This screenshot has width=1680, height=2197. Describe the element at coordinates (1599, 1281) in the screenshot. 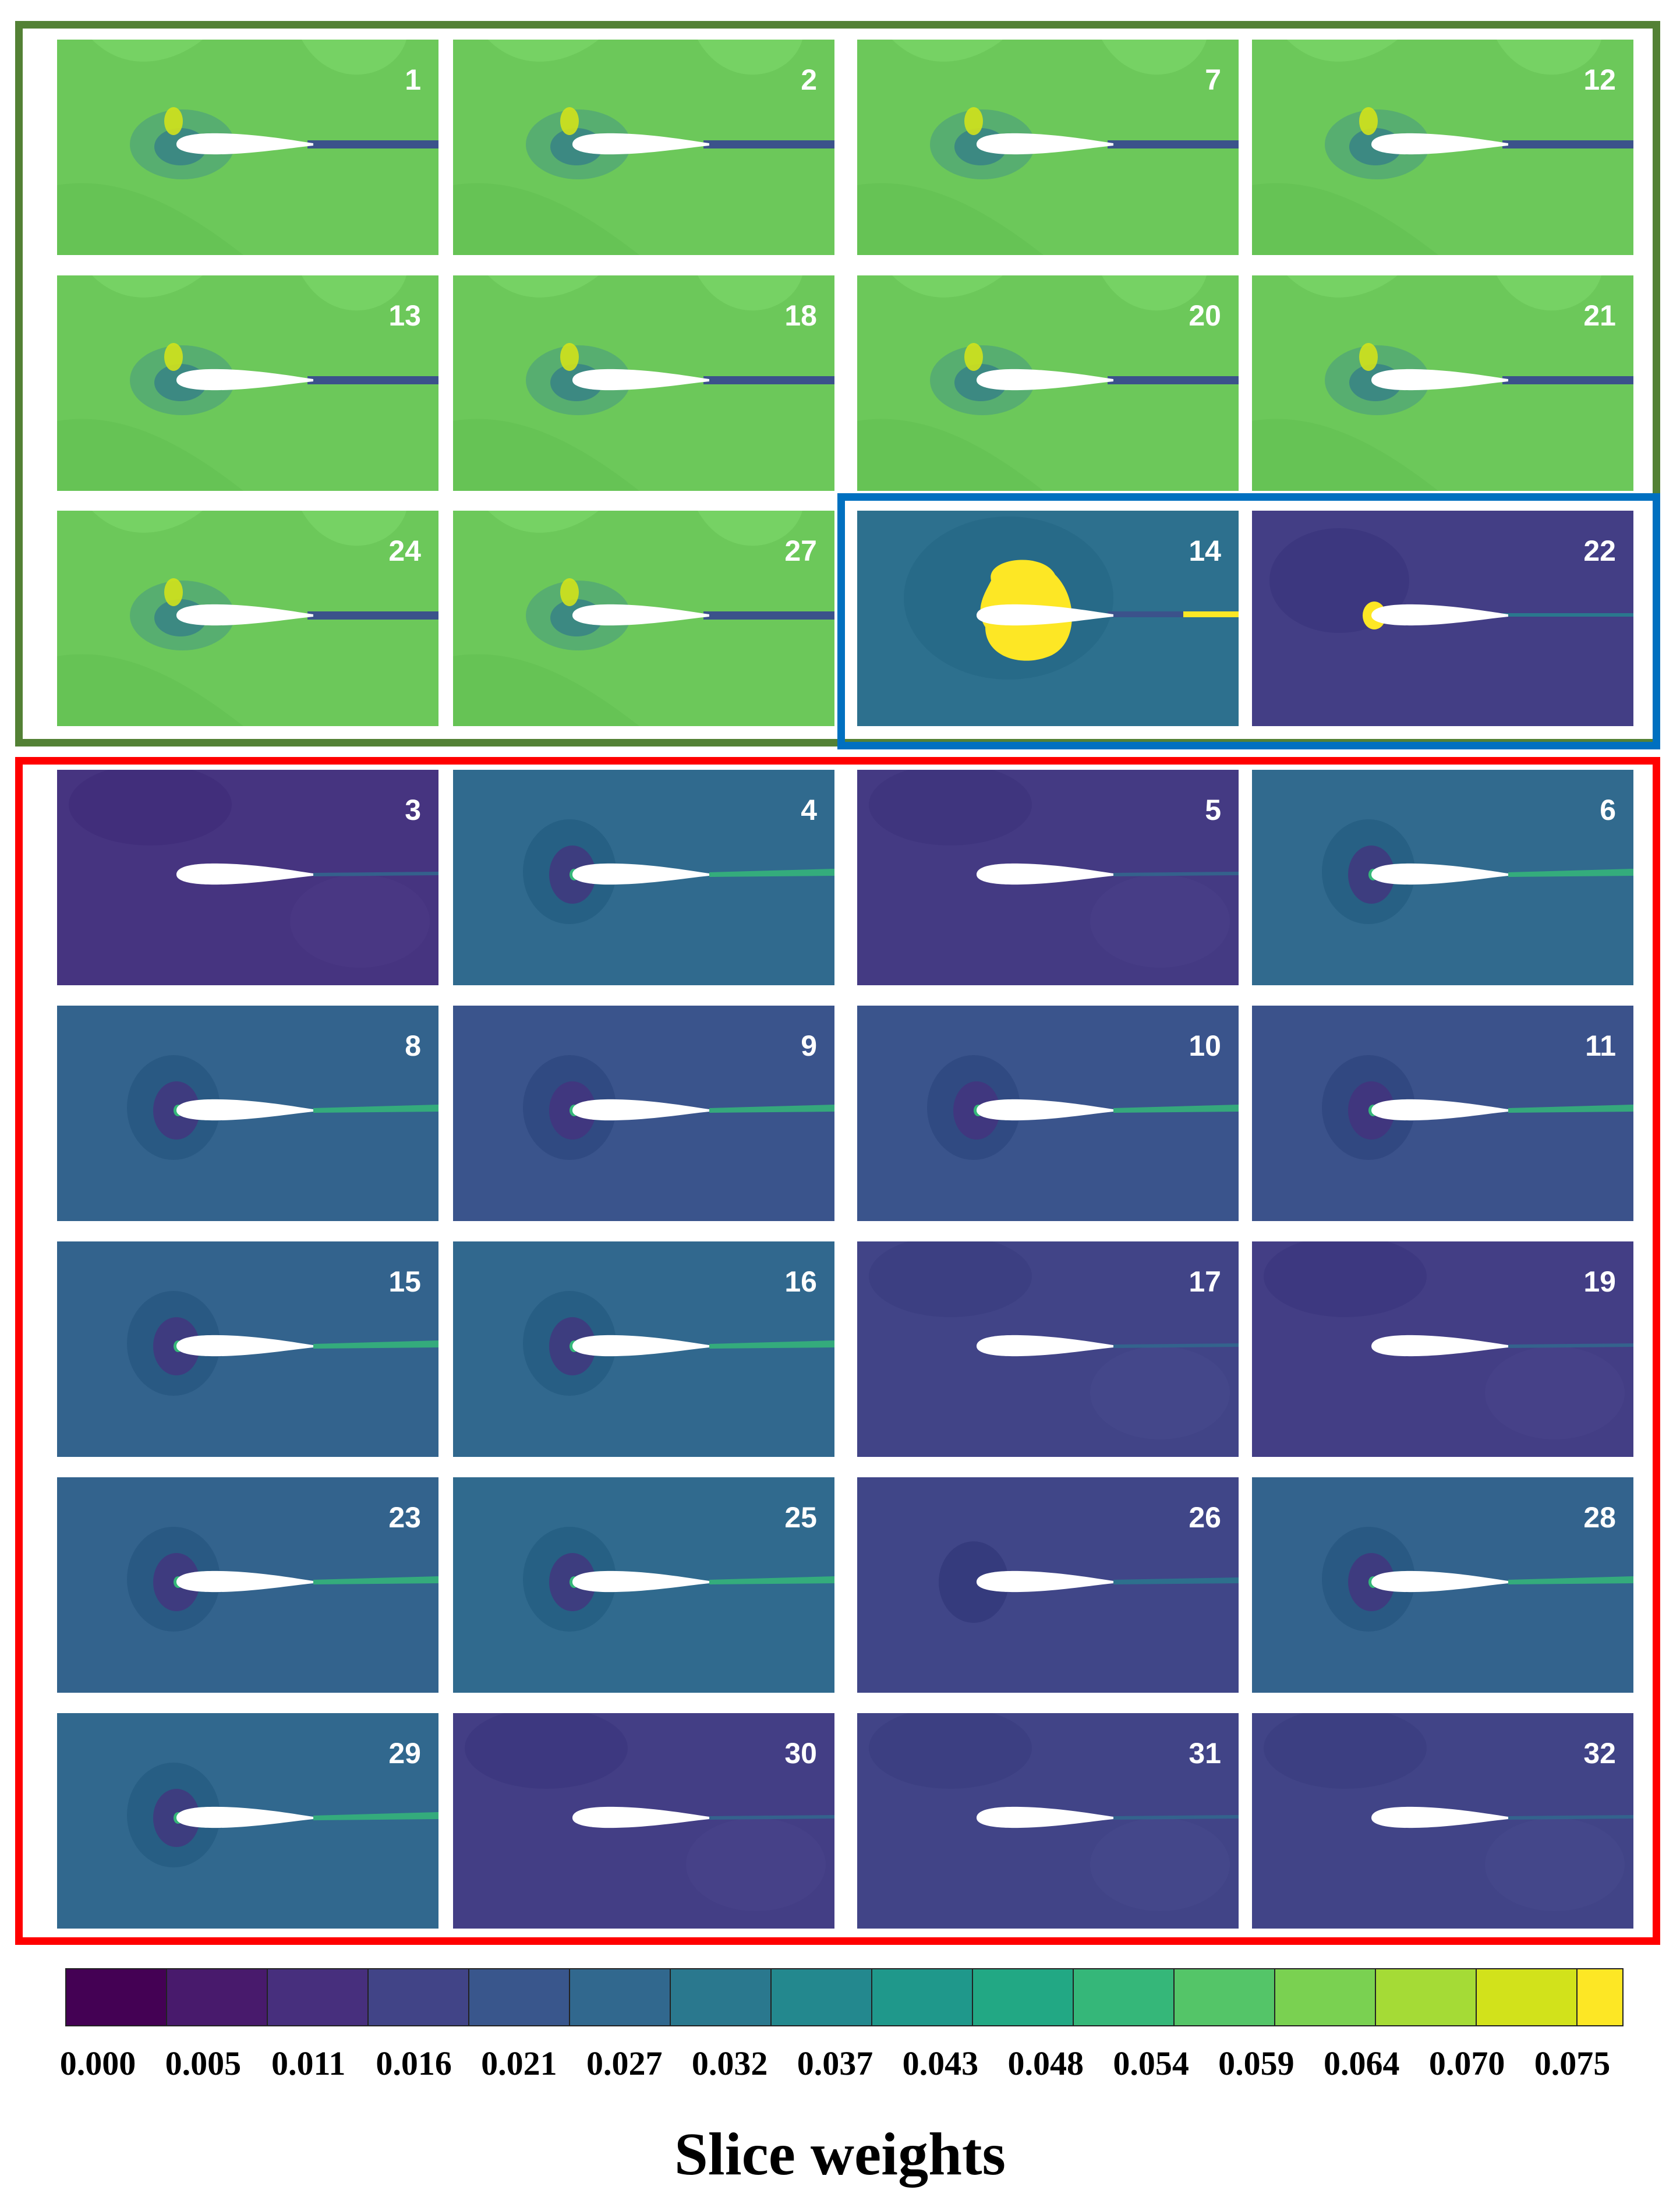

I see `panel-number: 19` at that location.